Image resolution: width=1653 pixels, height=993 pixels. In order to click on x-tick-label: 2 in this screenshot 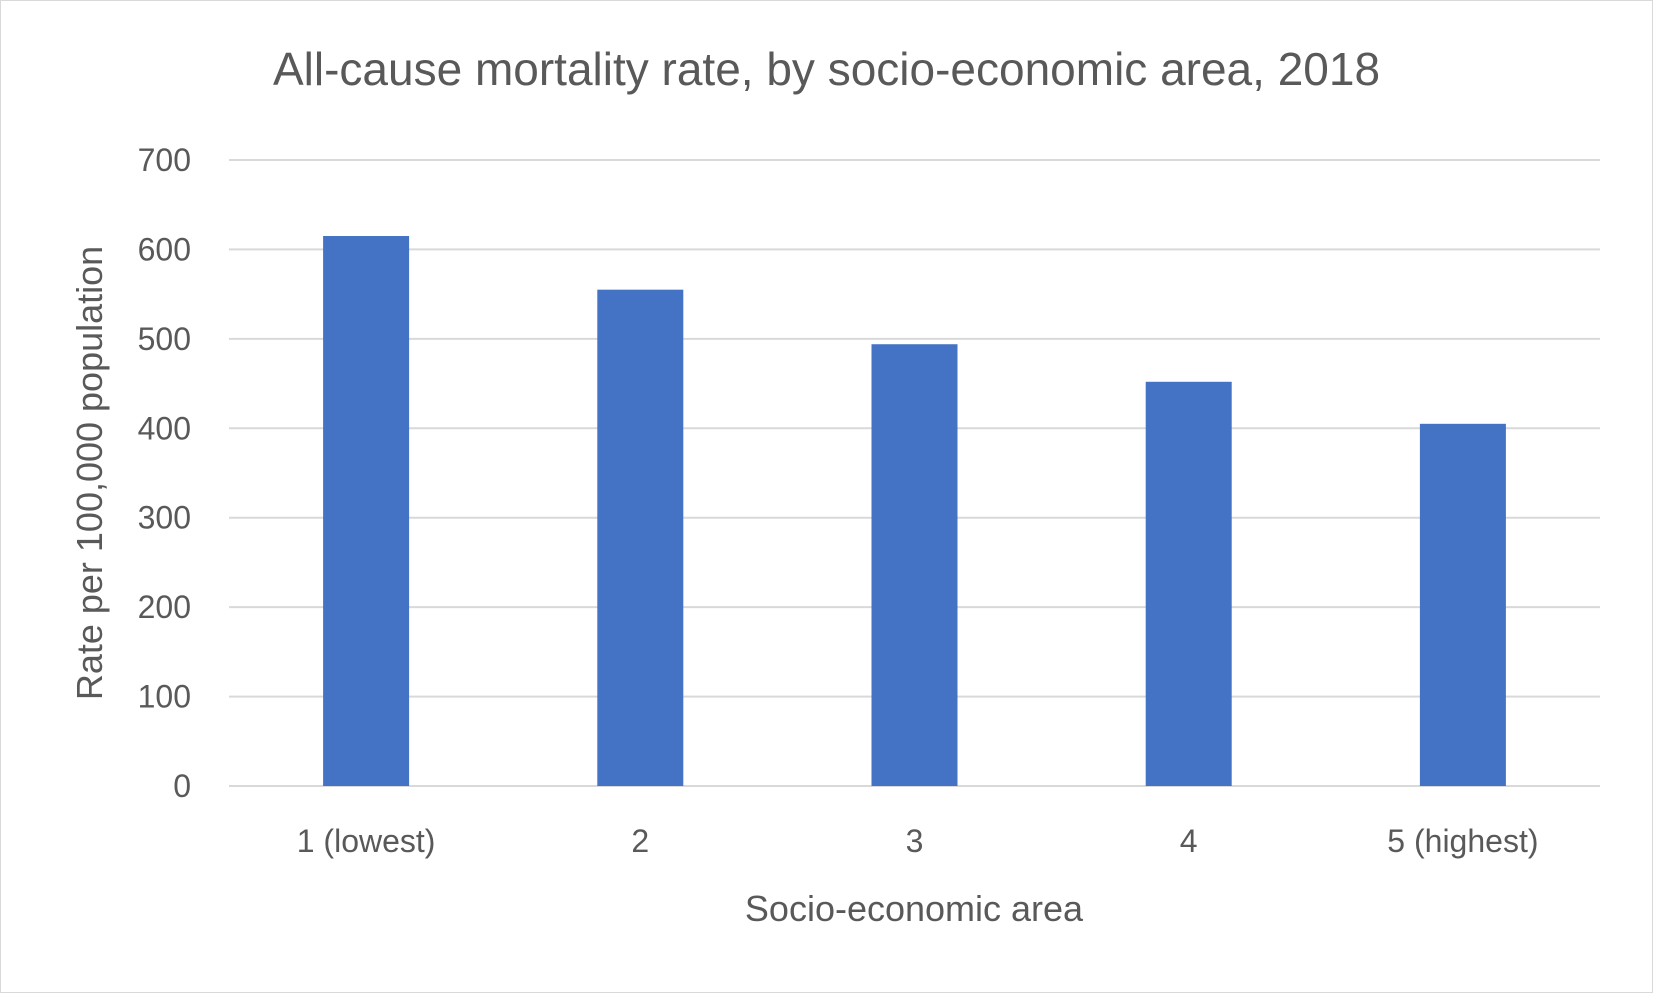, I will do `click(640, 841)`.